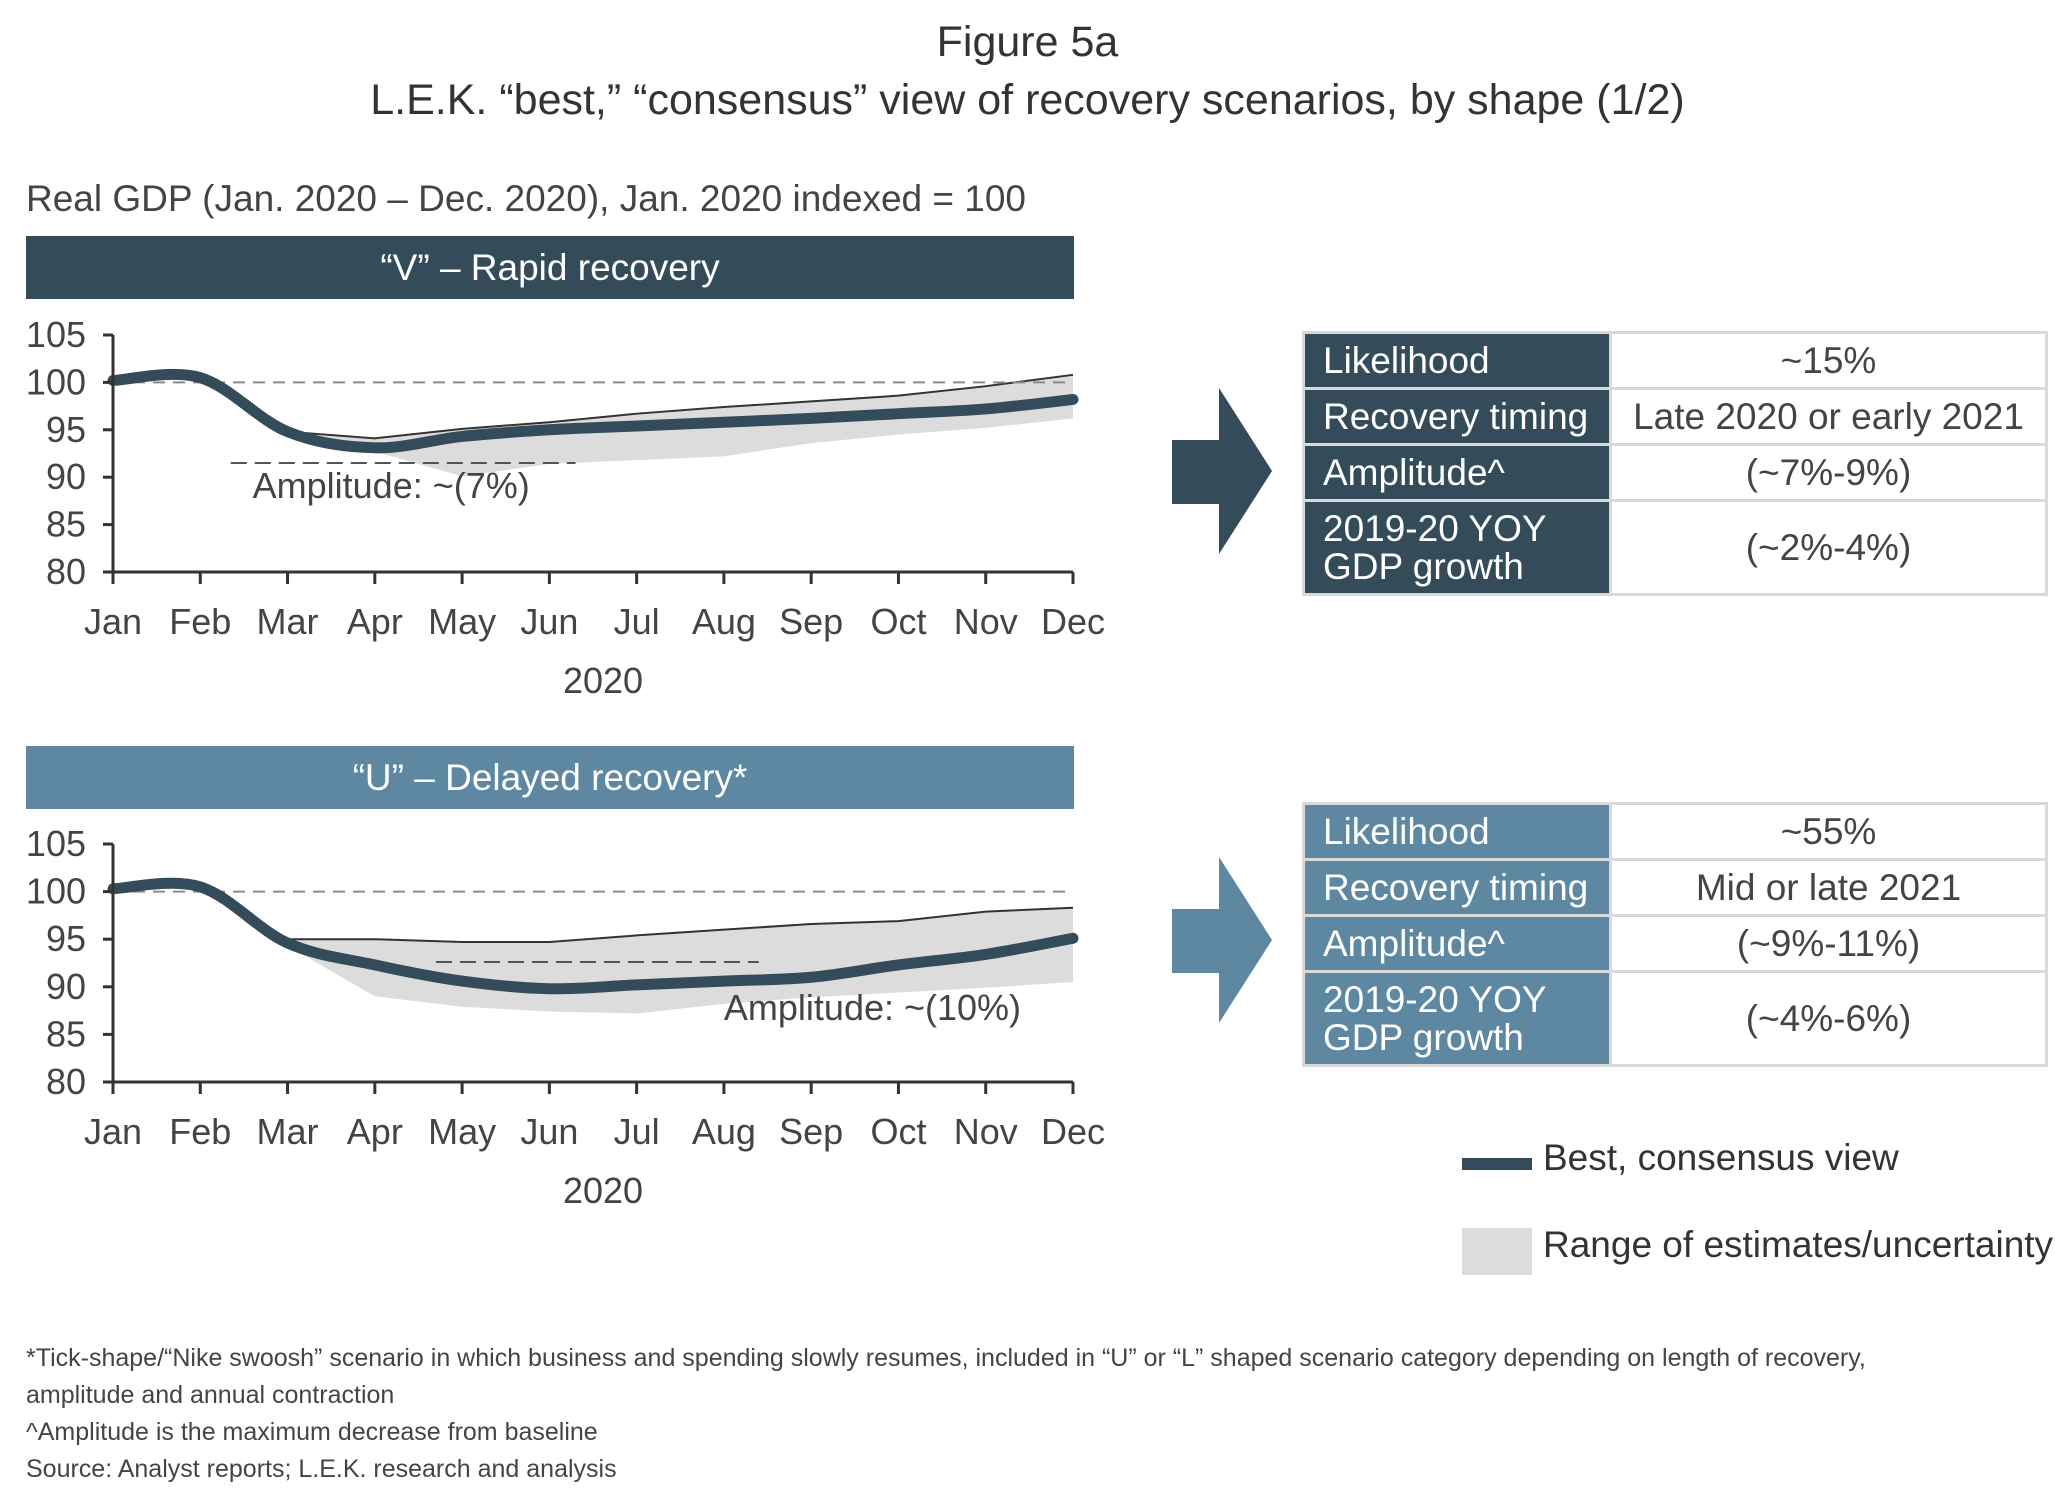  I want to click on u-x-tick-label: Jul, so click(637, 1131).